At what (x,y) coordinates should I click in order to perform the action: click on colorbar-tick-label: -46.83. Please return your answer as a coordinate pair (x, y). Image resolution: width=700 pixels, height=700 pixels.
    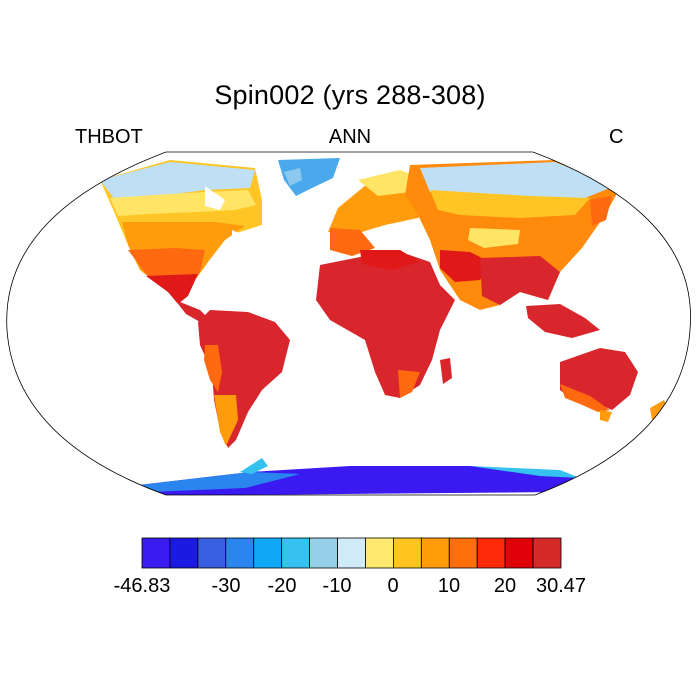
    Looking at the image, I should click on (142, 586).